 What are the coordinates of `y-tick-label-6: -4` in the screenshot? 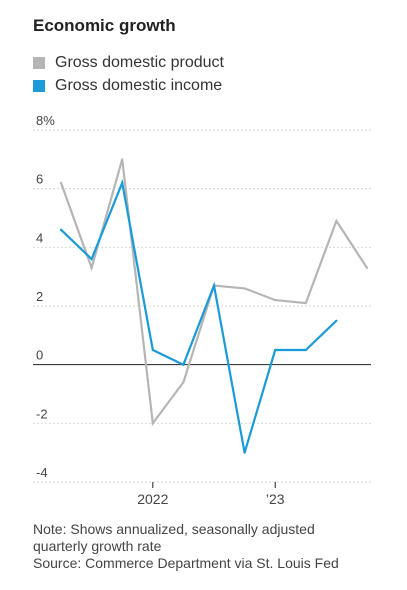 It's located at (42, 472).